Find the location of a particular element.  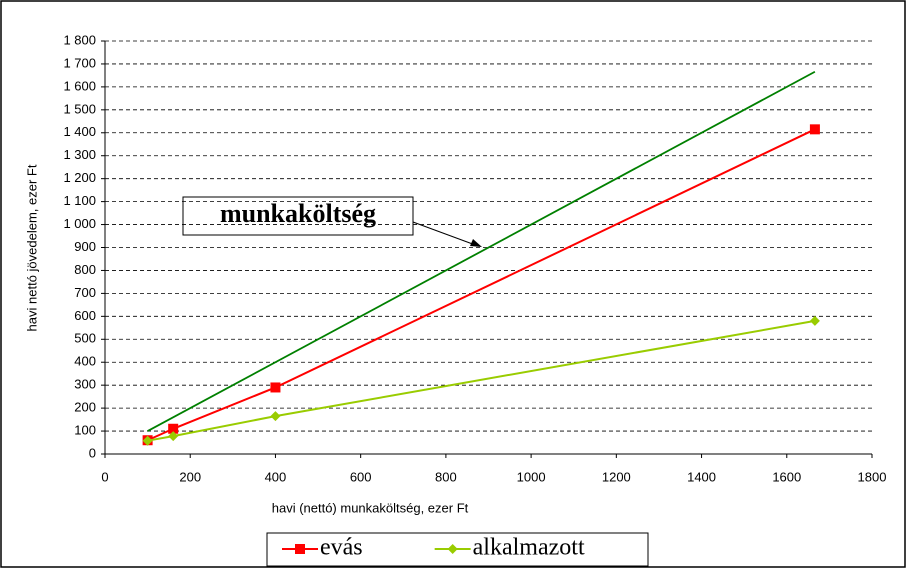

x-tick-label: 1200 is located at coordinates (616, 476).